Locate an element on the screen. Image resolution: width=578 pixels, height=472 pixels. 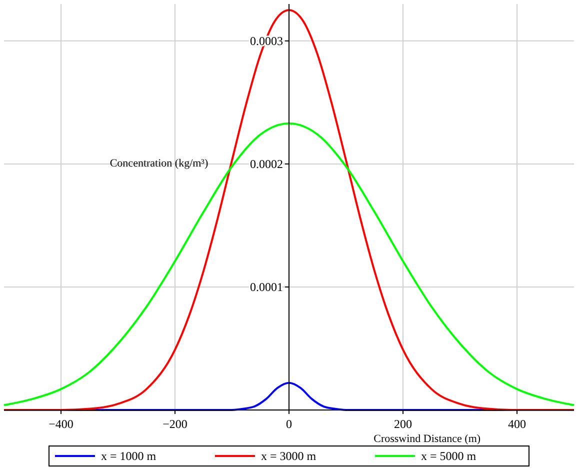
x-tick-label: 200 is located at coordinates (403, 424).